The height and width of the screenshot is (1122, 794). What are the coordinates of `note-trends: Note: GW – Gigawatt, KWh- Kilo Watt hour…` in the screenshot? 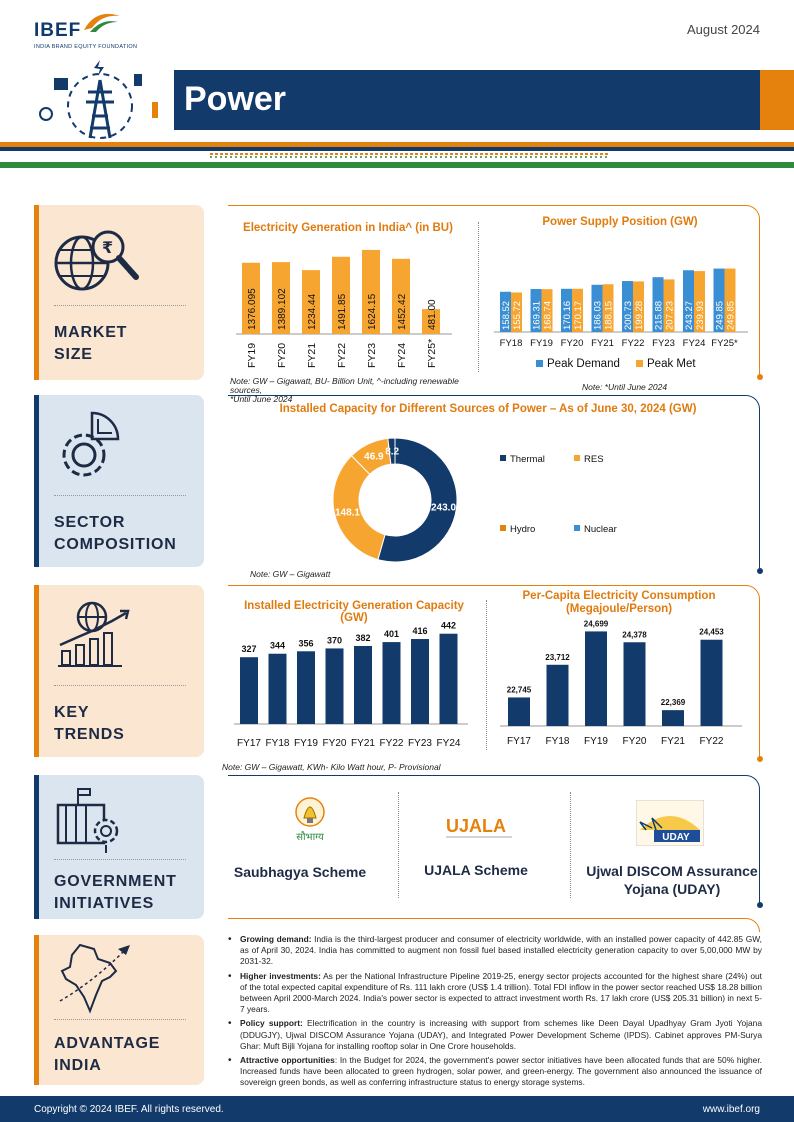 It's located at (331, 767).